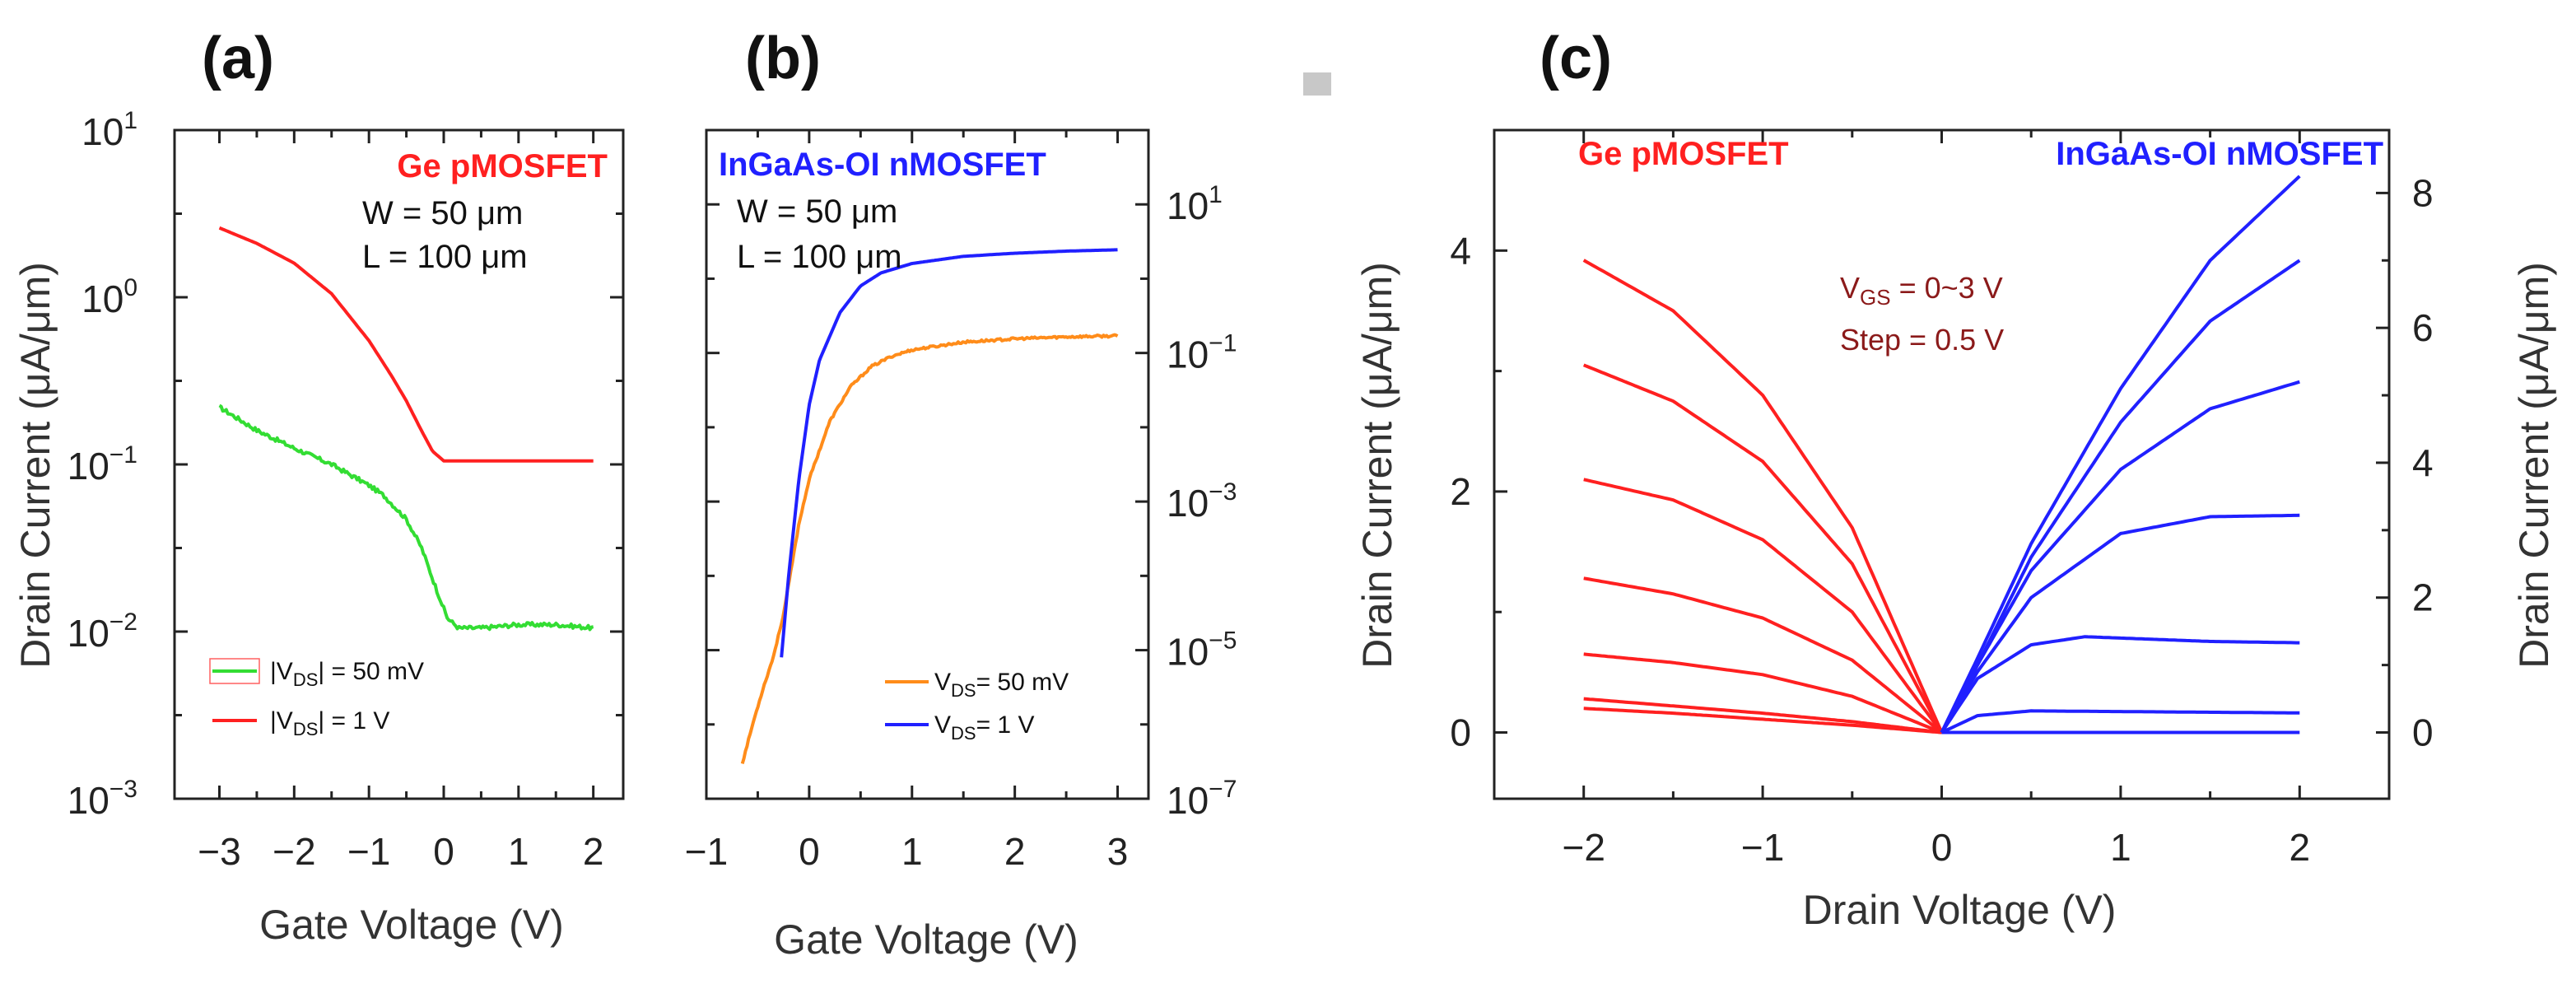 This screenshot has height=984, width=2576. I want to click on panel-a-xtick-label: 2, so click(593, 851).